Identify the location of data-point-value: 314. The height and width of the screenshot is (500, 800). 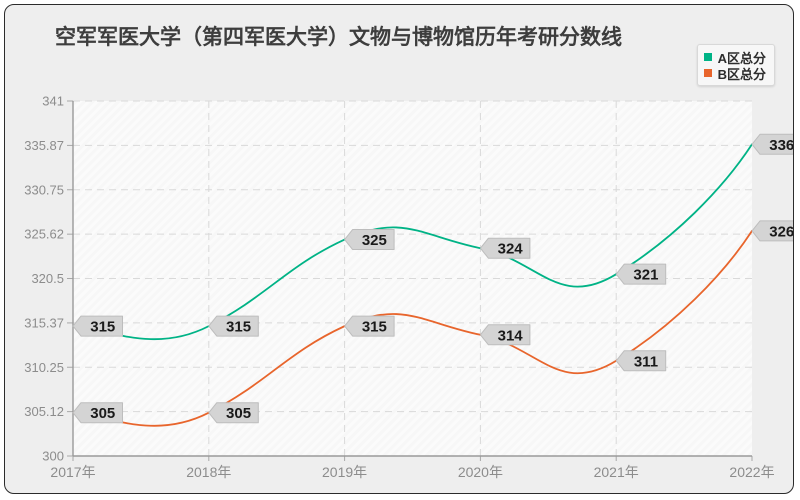
(511, 335).